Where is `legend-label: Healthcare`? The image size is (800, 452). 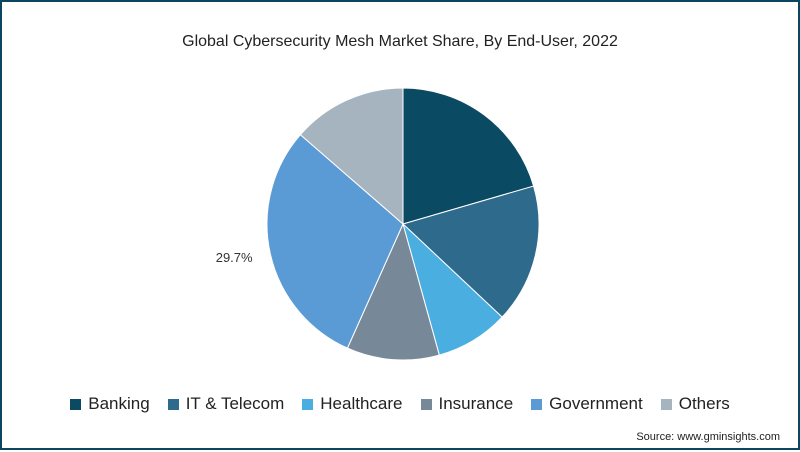
legend-label: Healthcare is located at coordinates (361, 403).